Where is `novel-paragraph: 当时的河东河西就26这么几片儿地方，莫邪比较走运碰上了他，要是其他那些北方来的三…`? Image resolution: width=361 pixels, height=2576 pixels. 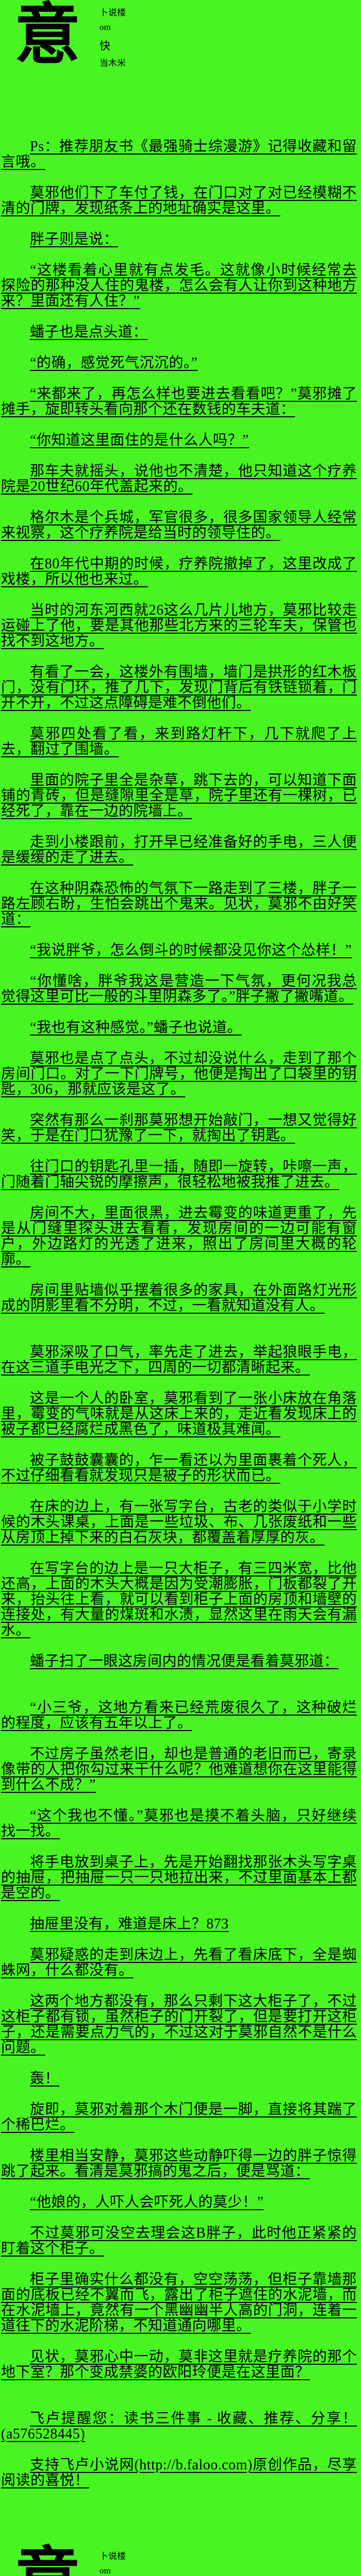 novel-paragraph: 当时的河东河西就26这么几片儿地方，莫邪比较走运碰上了他，要是其他那些北方来的三… is located at coordinates (179, 625).